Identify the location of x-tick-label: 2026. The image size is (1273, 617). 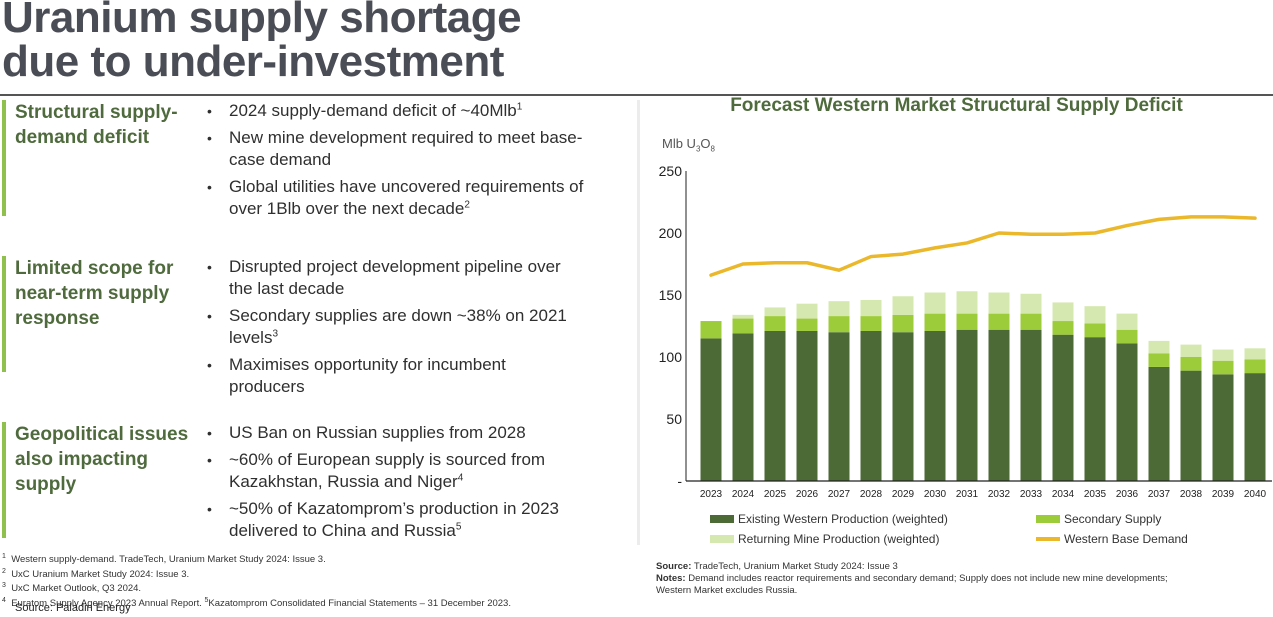
(807, 494).